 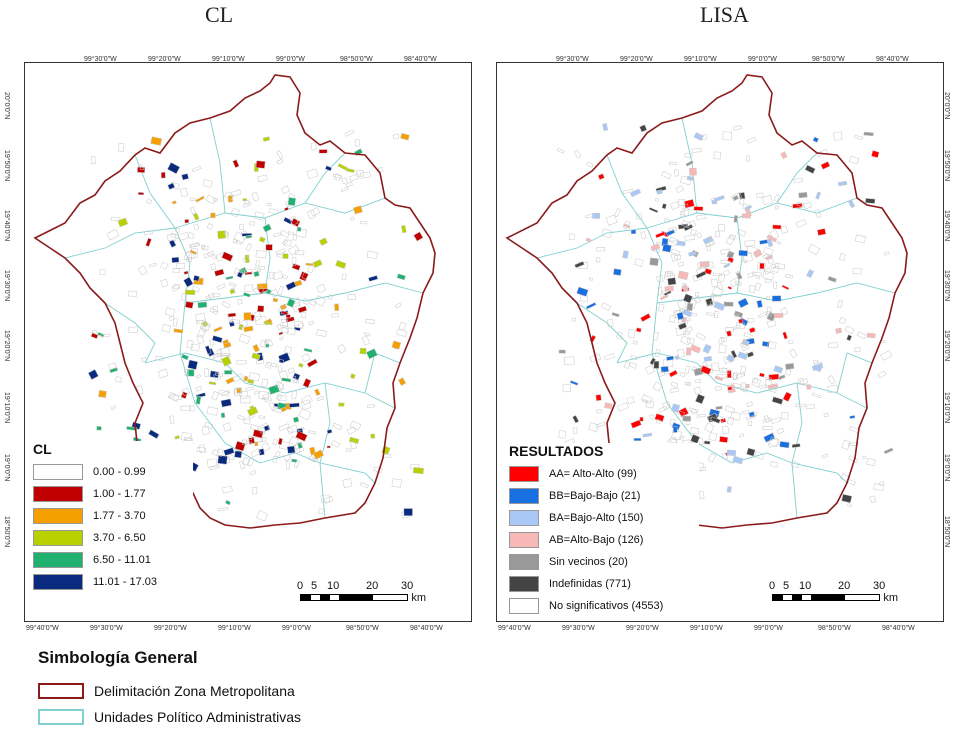 I want to click on legend-label: BA=Bajo-Alto (150), so click(x=596, y=518).